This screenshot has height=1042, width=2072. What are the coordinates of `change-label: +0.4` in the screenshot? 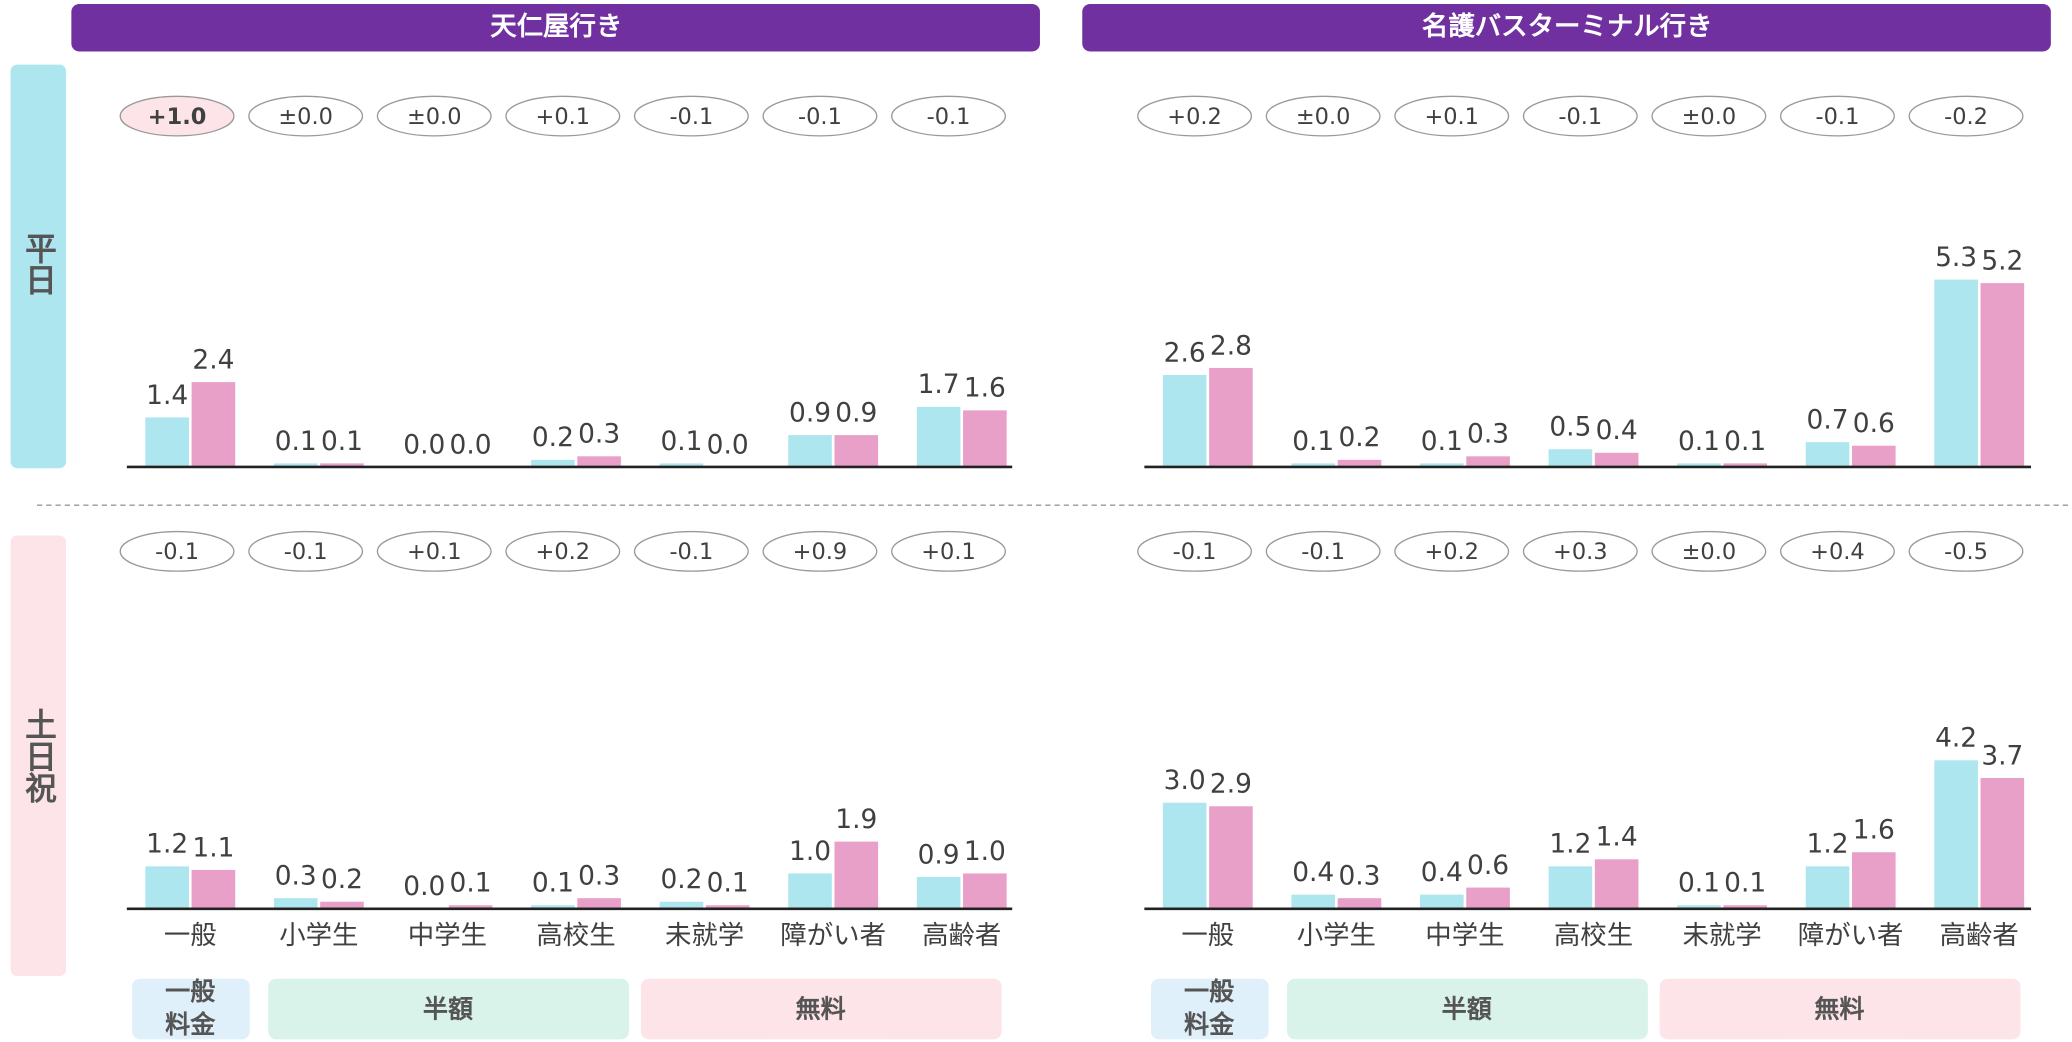 It's located at (1837, 552).